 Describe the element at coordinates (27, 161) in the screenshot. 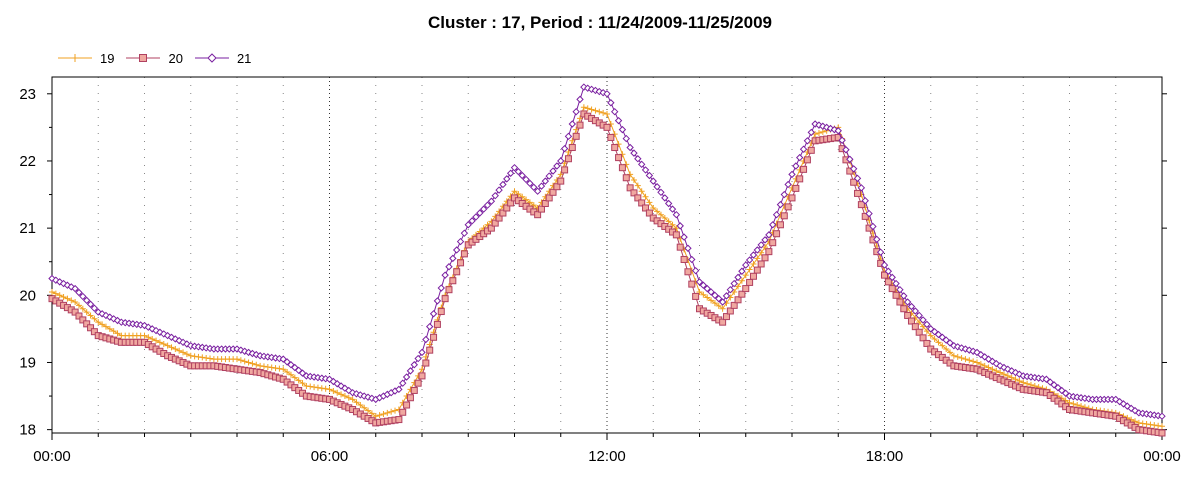

I see `y-tick-label: 22` at that location.